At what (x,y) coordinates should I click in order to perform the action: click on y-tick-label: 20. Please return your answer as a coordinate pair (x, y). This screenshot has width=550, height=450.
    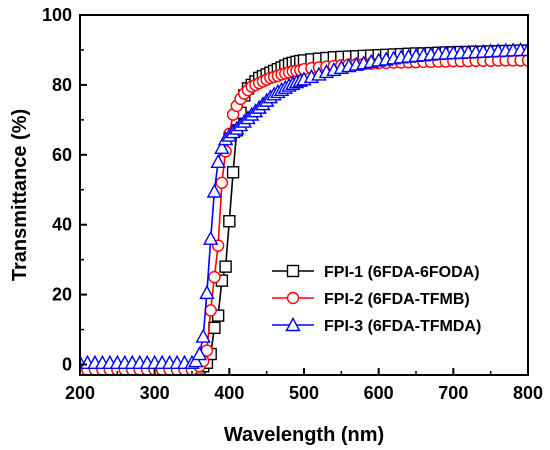
    Looking at the image, I should click on (62, 295).